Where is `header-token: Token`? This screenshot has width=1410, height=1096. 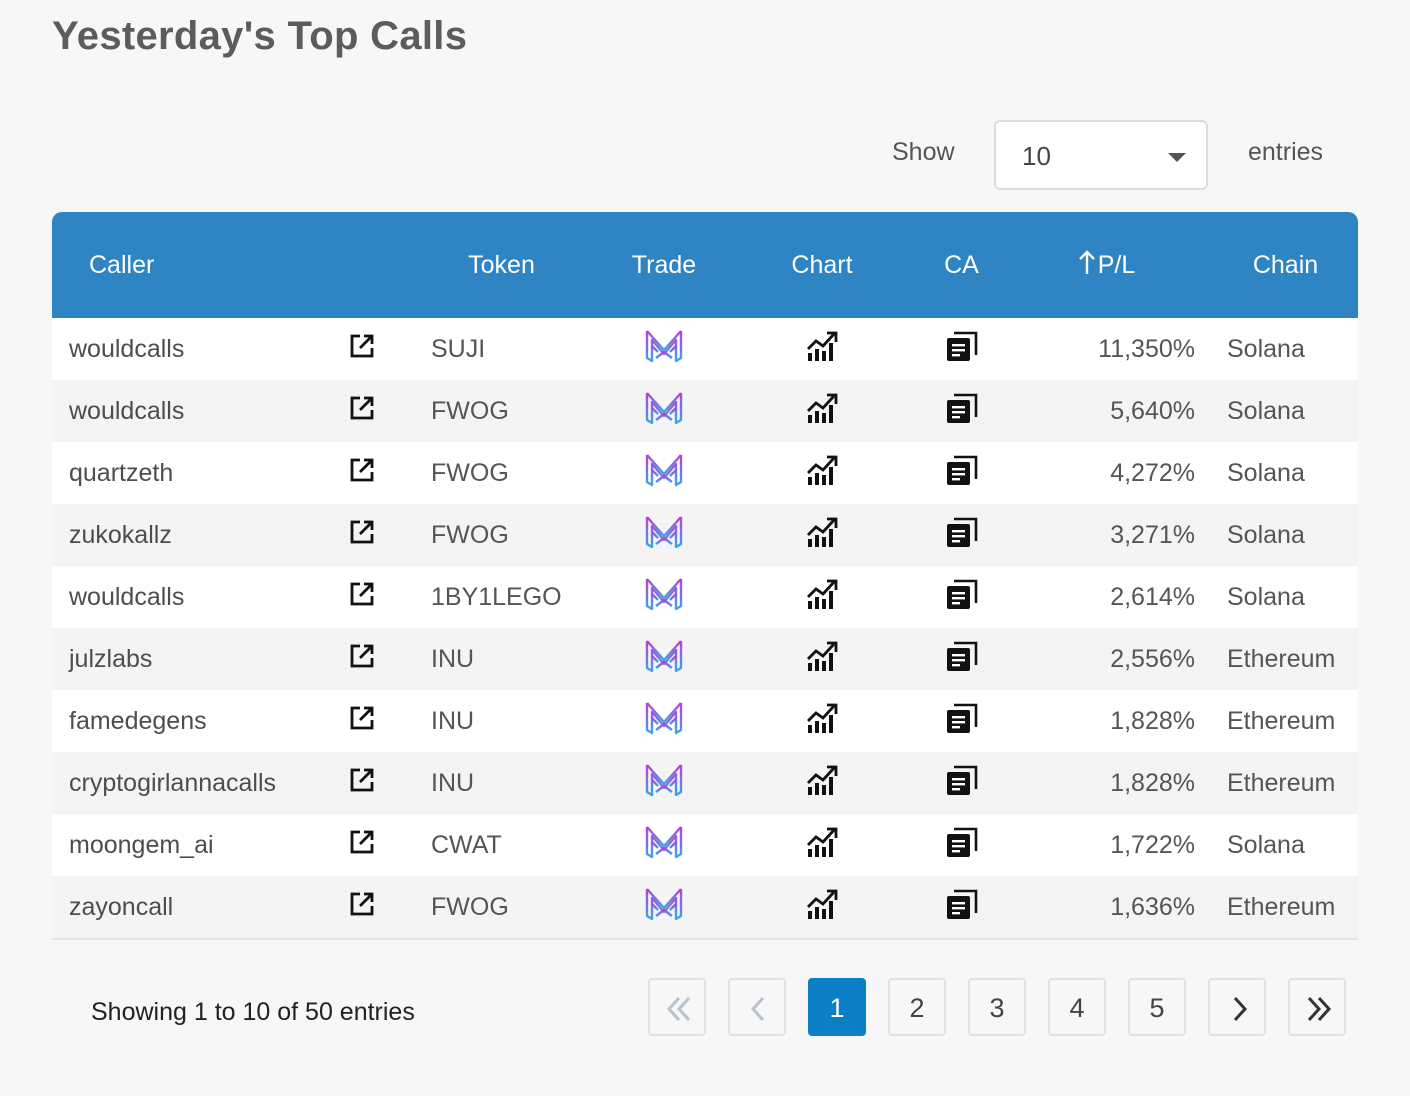 header-token: Token is located at coordinates (501, 264).